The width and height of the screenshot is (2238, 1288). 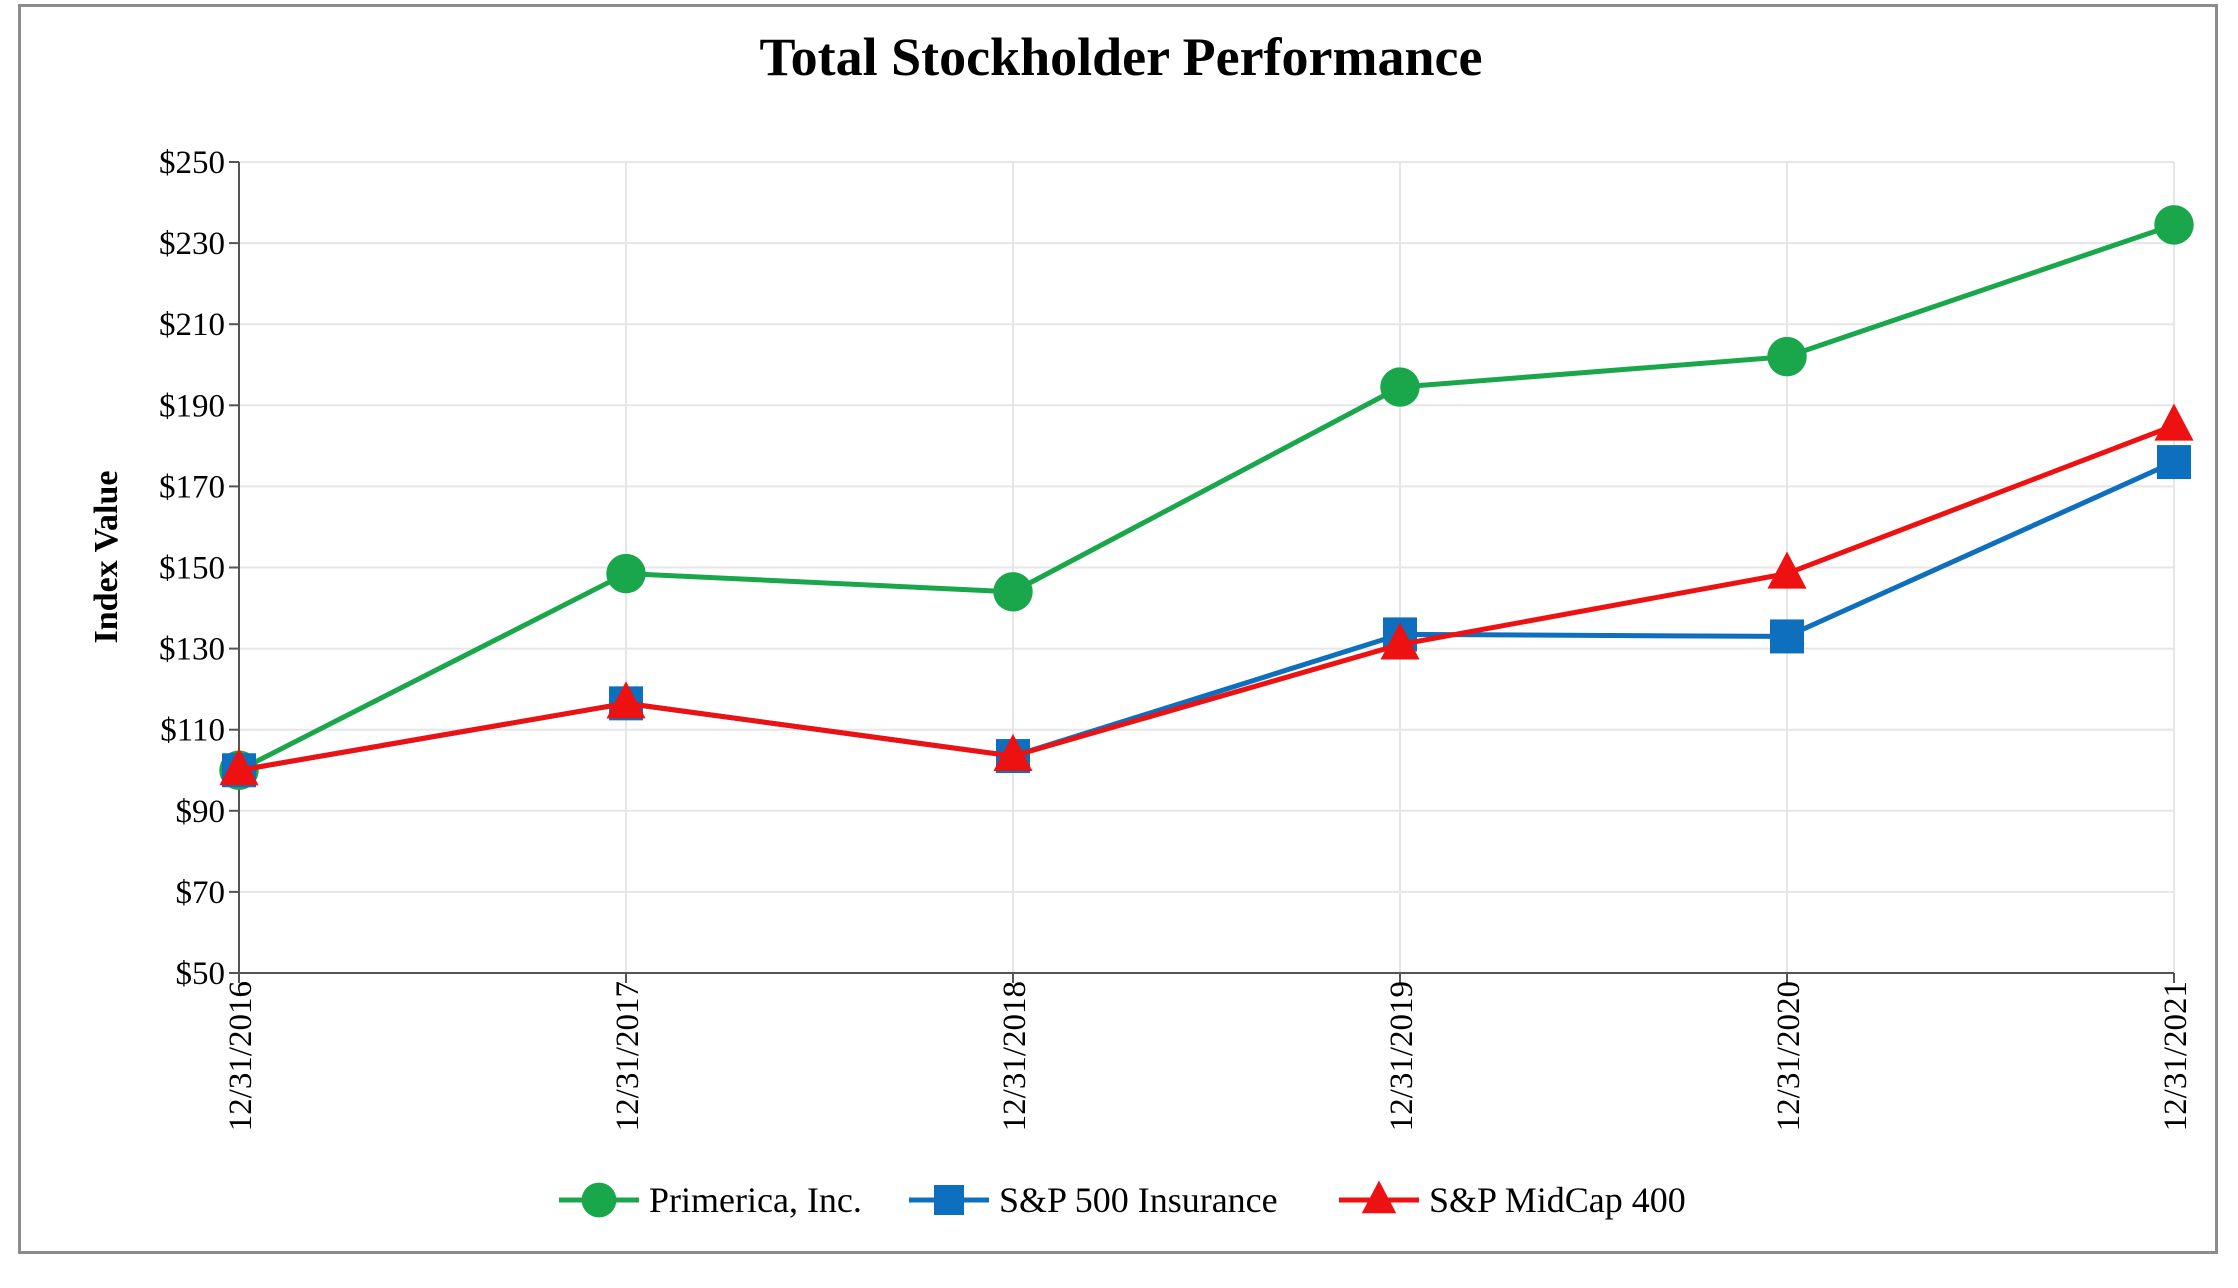 I want to click on legend-item: Primerica, Inc., so click(x=710, y=1200).